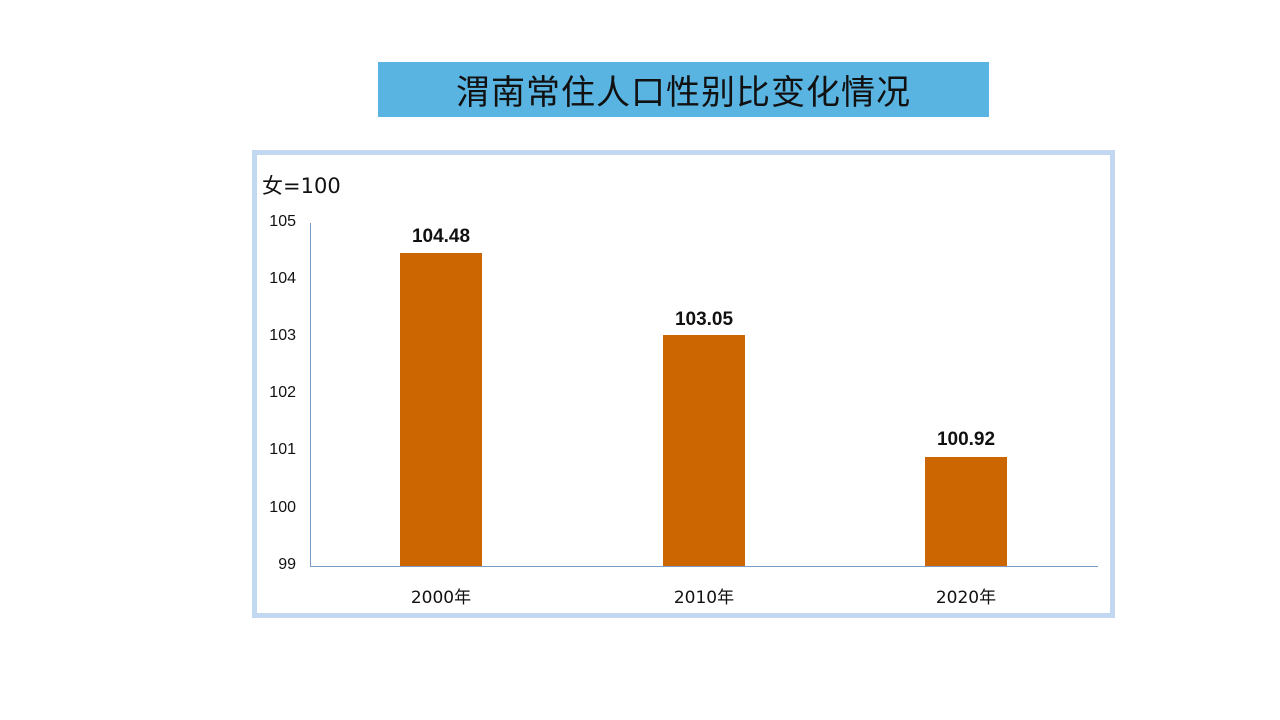 The image size is (1280, 720). I want to click on value-label-2020: 100.92, so click(966, 439).